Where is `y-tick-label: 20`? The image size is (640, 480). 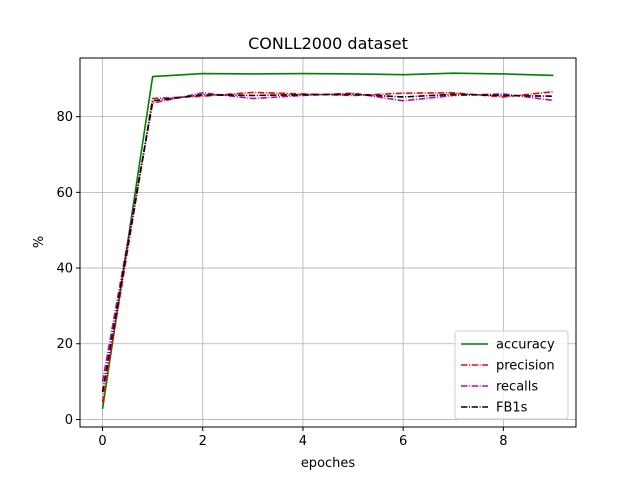
y-tick-label: 20 is located at coordinates (64, 344).